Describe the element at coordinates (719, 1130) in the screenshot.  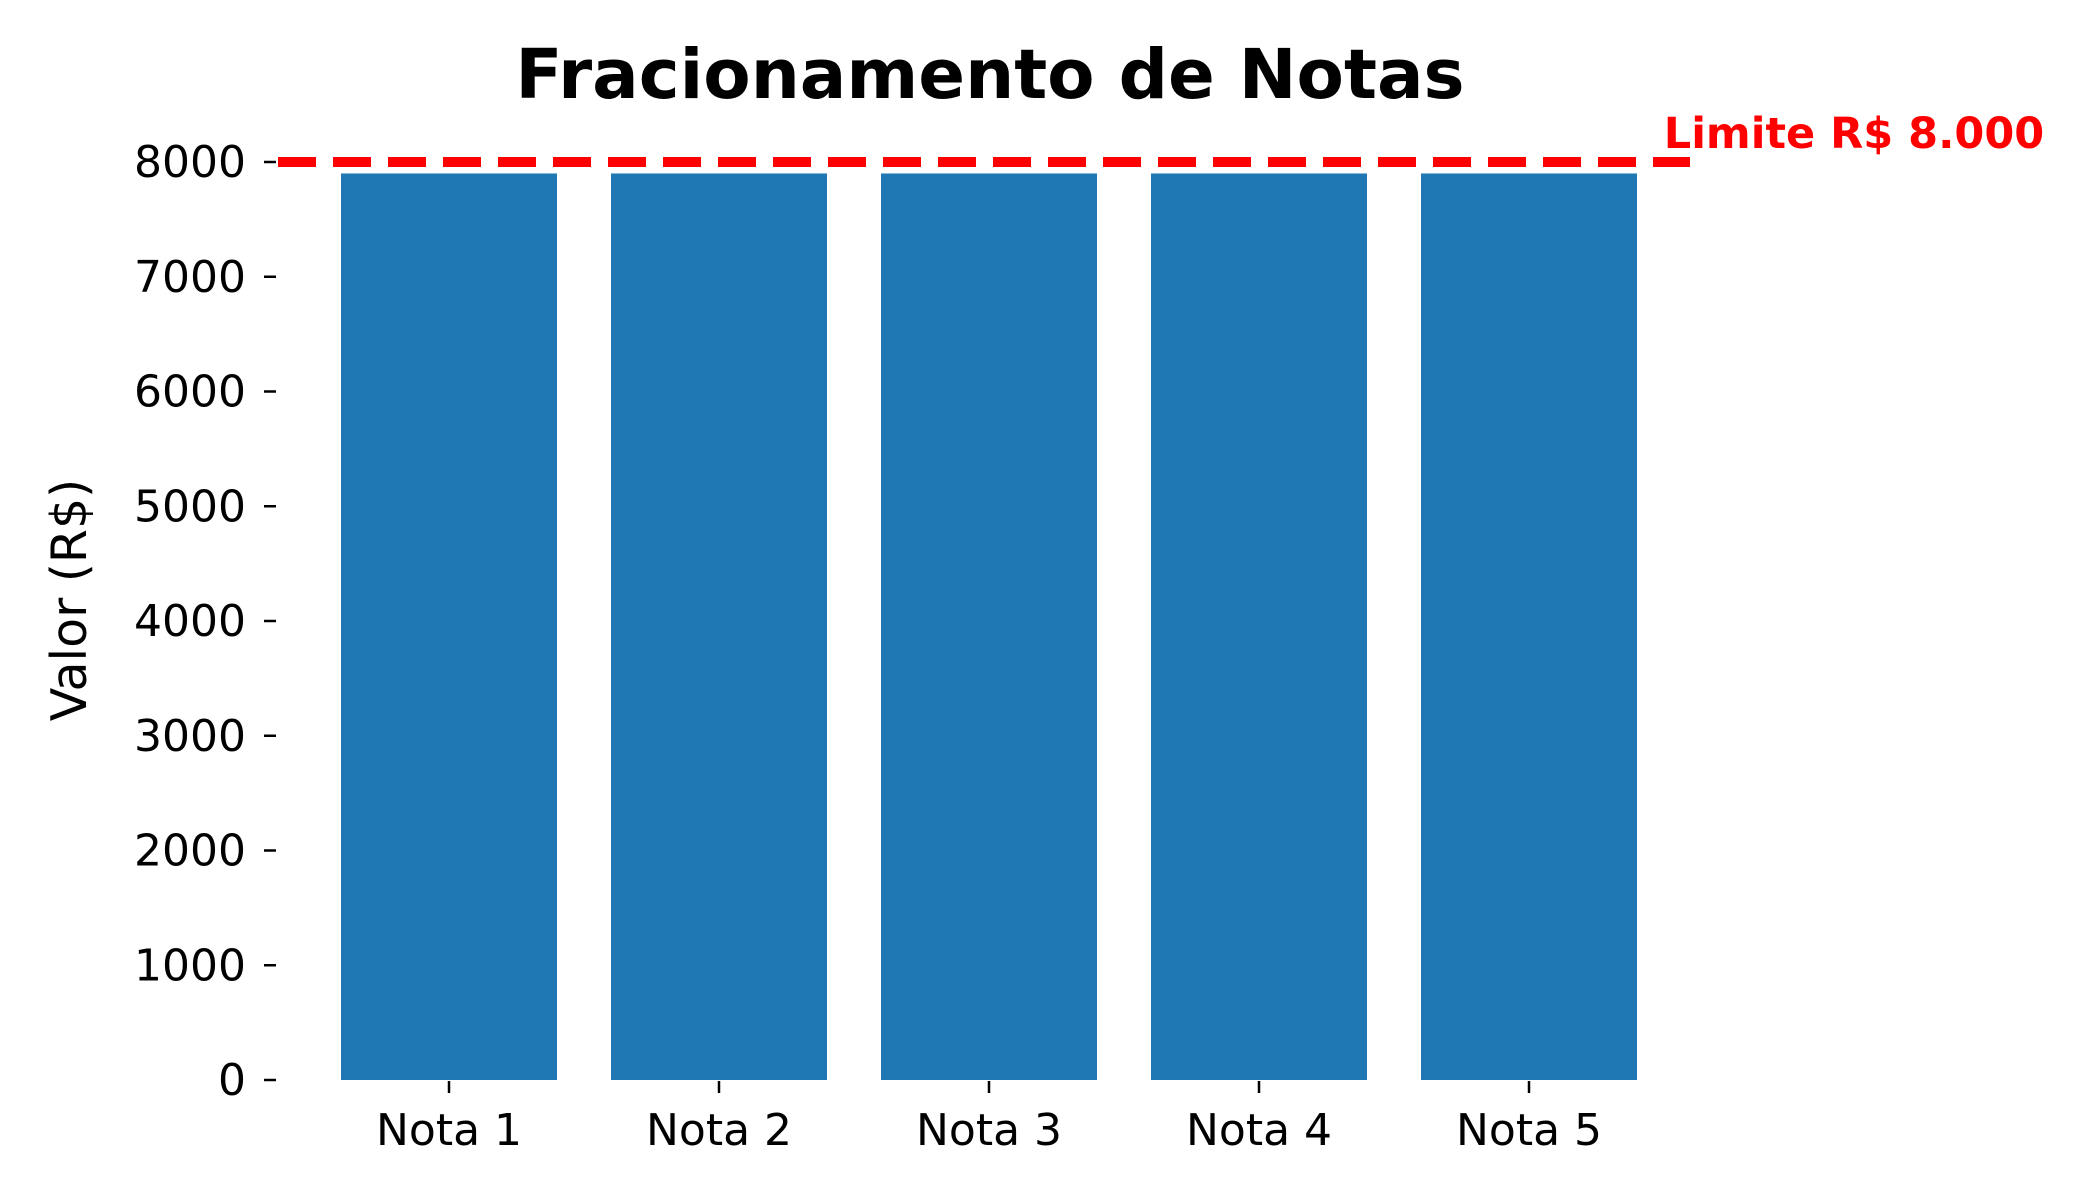
I see `x-tick-label-2: Nota 2` at that location.